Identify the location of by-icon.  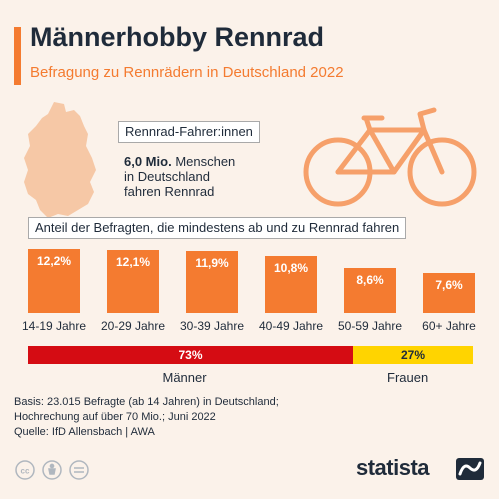
(52, 470).